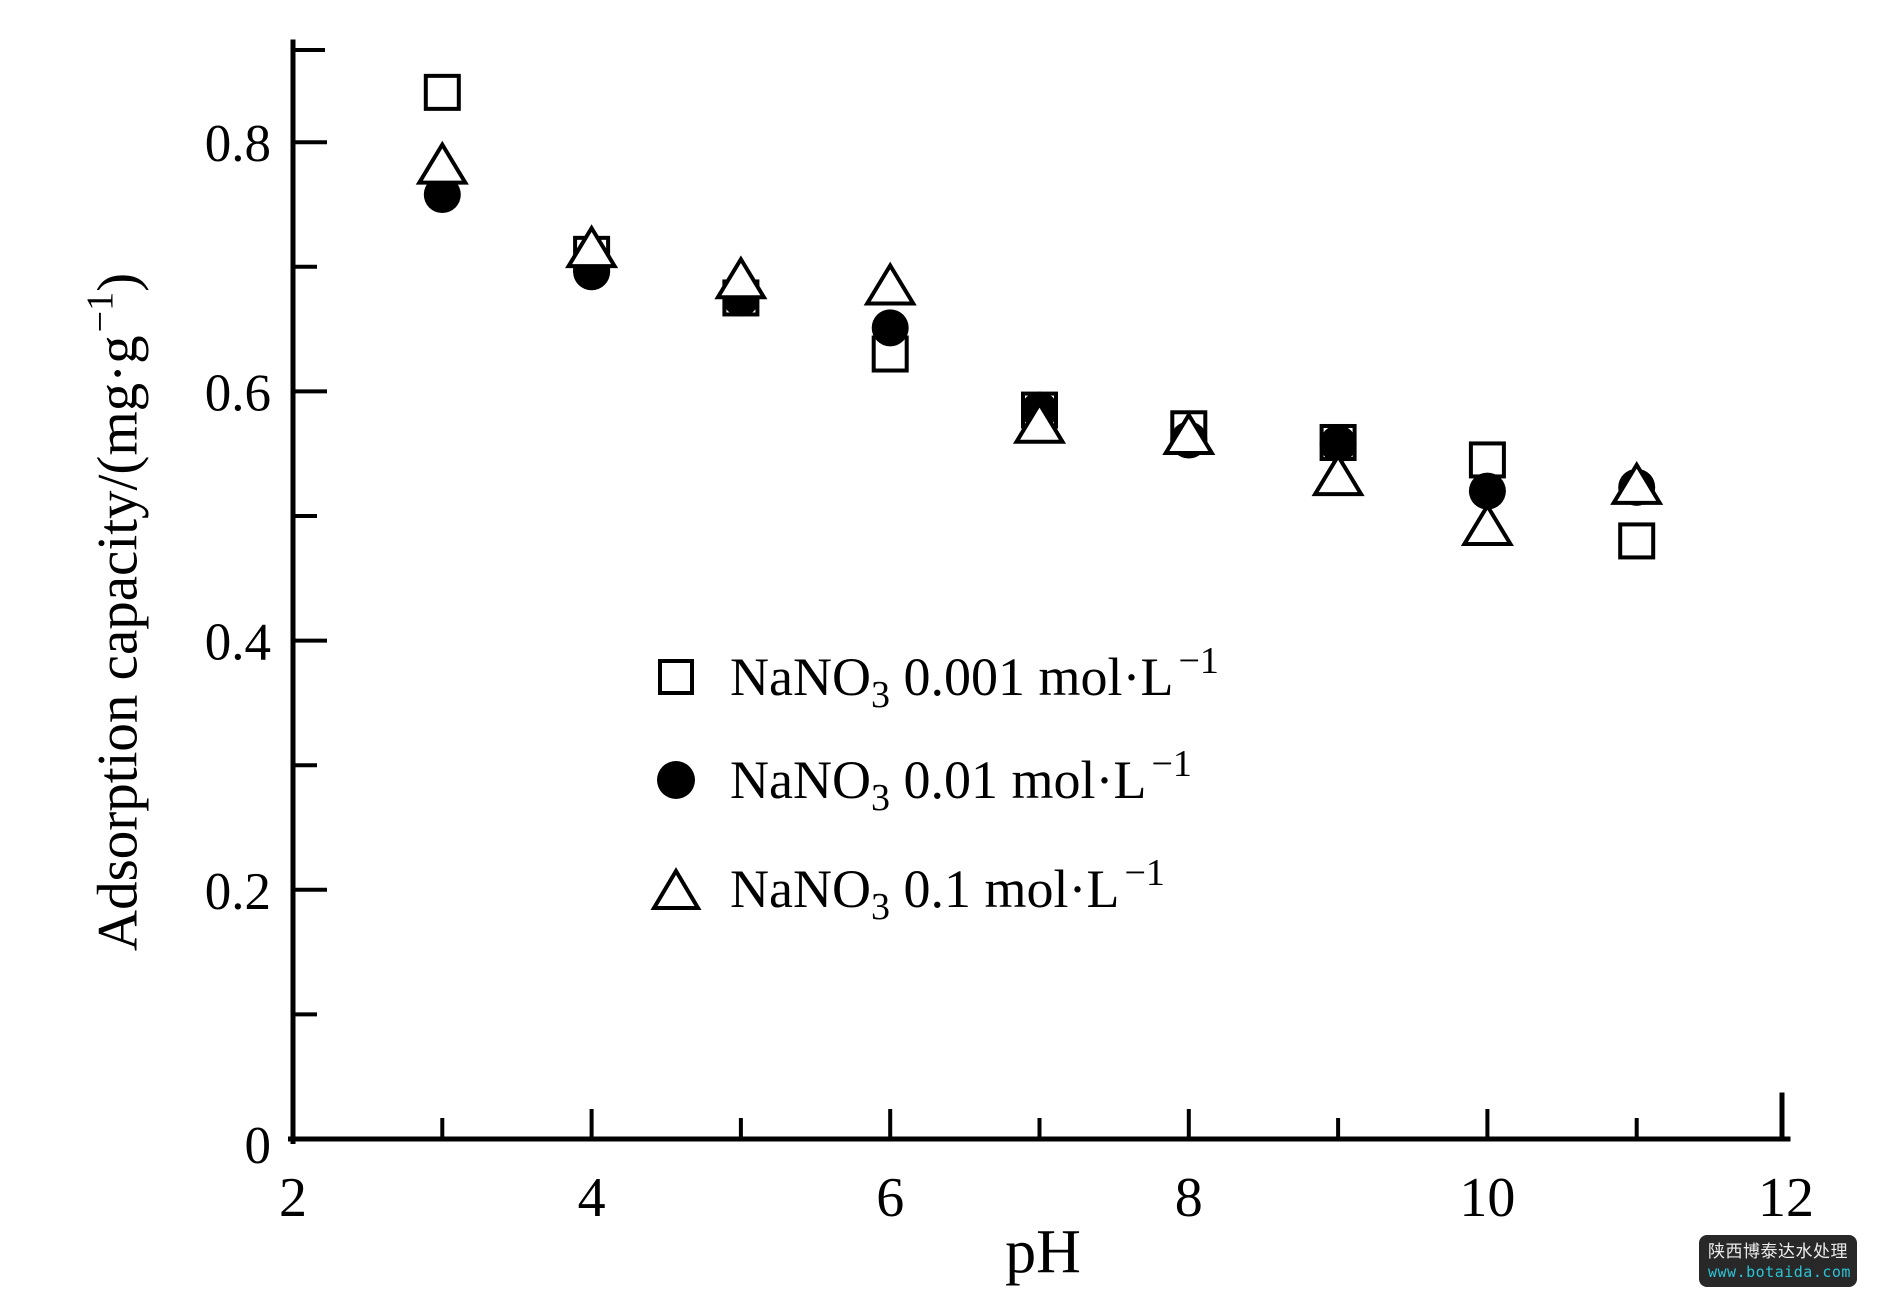 This screenshot has height=1299, width=1890. I want to click on filled-circle-marker-icon, so click(676, 780).